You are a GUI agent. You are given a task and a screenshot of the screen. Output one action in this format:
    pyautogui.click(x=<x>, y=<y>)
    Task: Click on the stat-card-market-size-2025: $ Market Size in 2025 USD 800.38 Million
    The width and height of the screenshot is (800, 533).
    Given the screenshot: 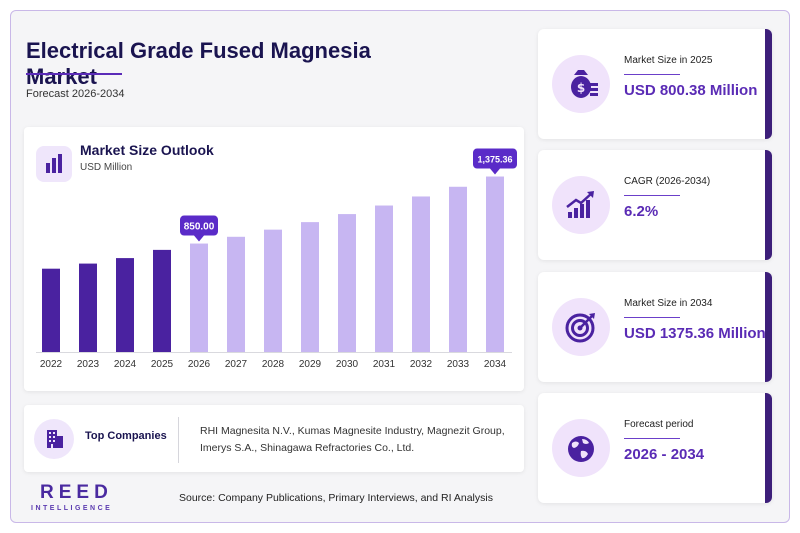 What is the action you would take?
    pyautogui.click(x=655, y=84)
    